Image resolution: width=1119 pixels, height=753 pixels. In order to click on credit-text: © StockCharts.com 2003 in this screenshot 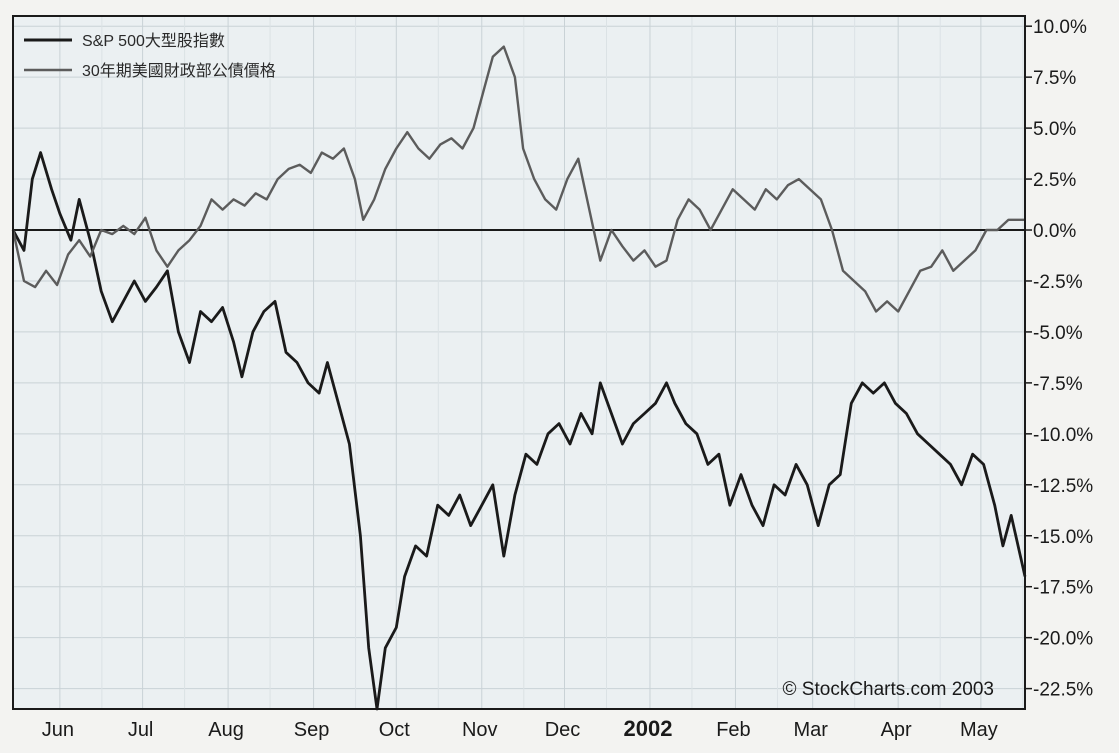, I will do `click(888, 689)`.